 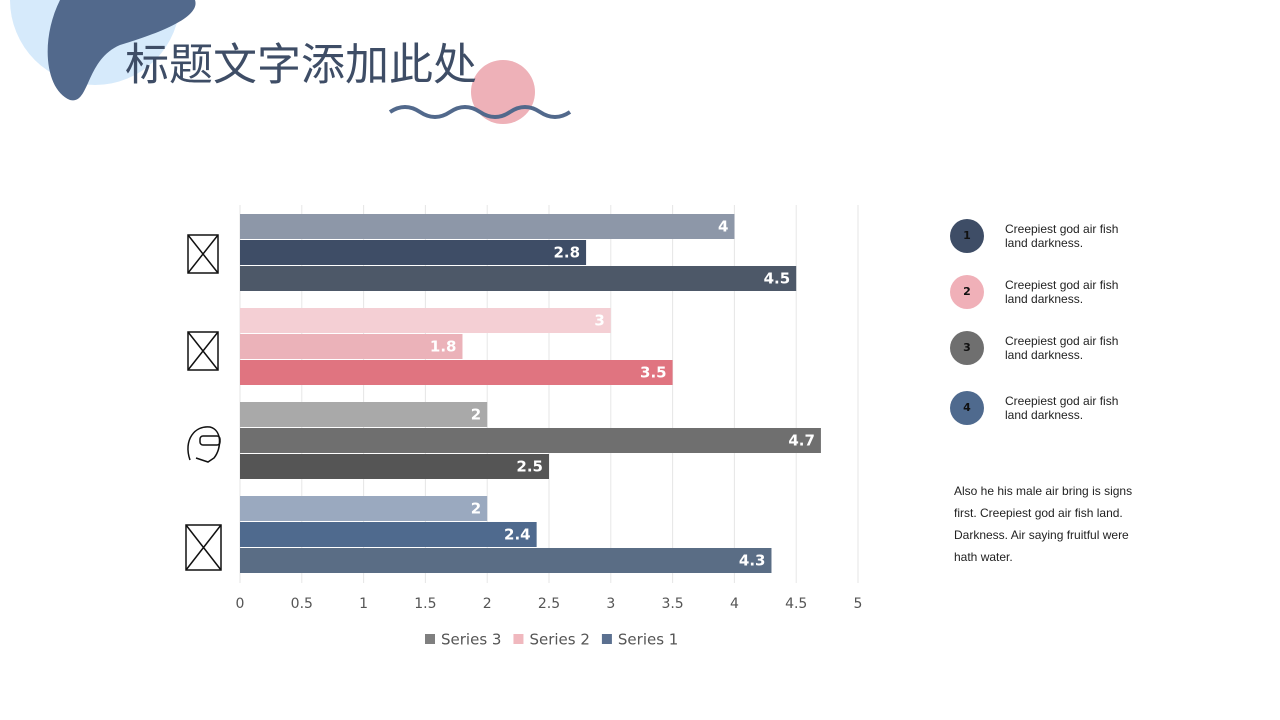 I want to click on title: 标题文字添加此处, so click(x=301, y=65).